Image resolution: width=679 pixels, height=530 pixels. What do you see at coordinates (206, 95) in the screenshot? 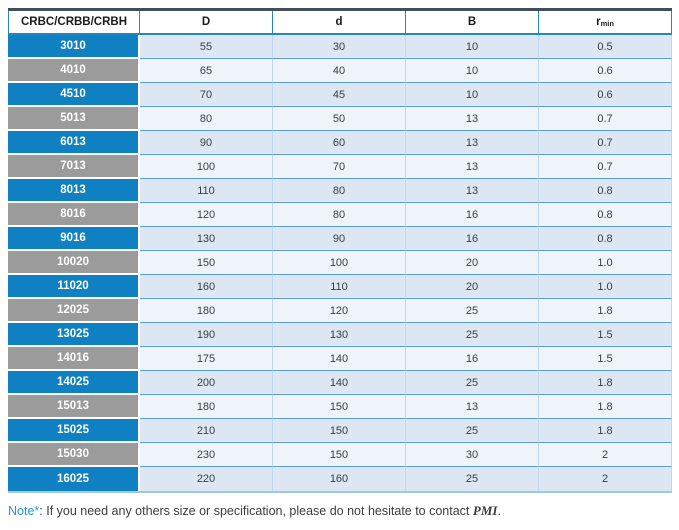
I see `value-cell-D: 70` at bounding box center [206, 95].